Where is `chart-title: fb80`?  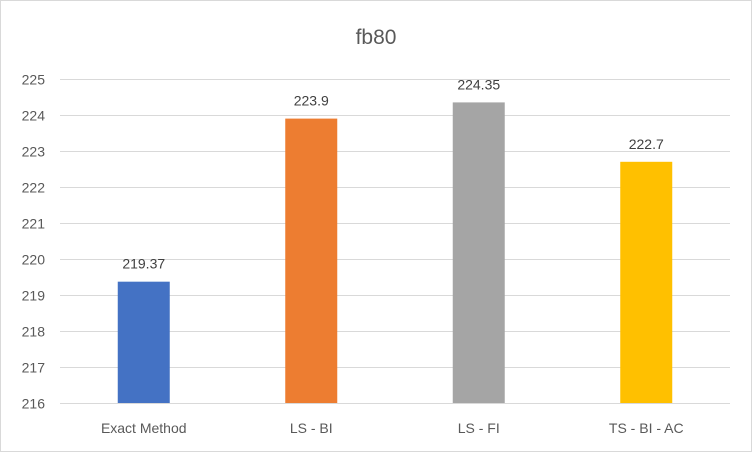 chart-title: fb80 is located at coordinates (376, 37).